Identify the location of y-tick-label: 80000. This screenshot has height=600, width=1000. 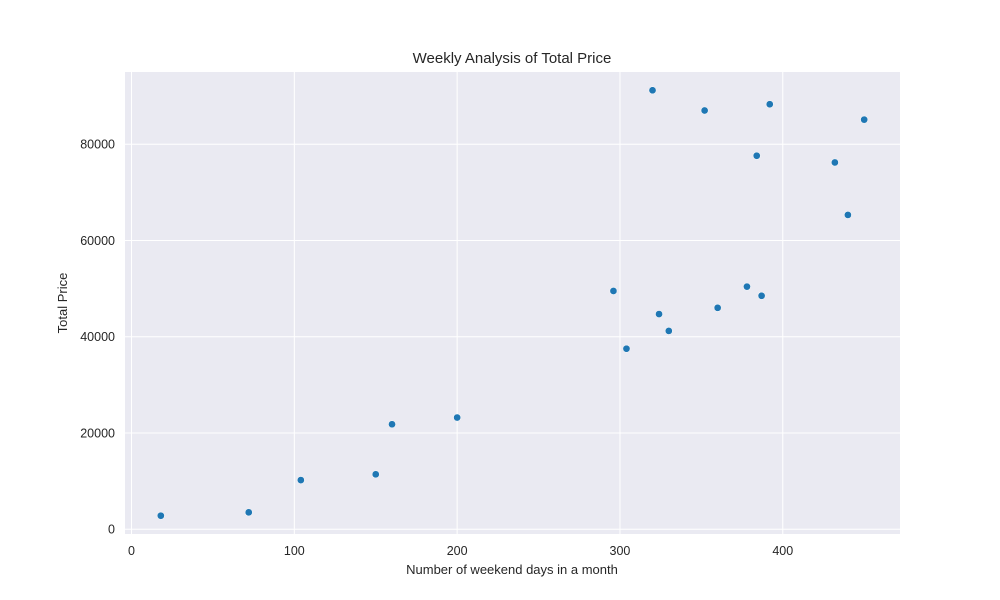
(97, 145).